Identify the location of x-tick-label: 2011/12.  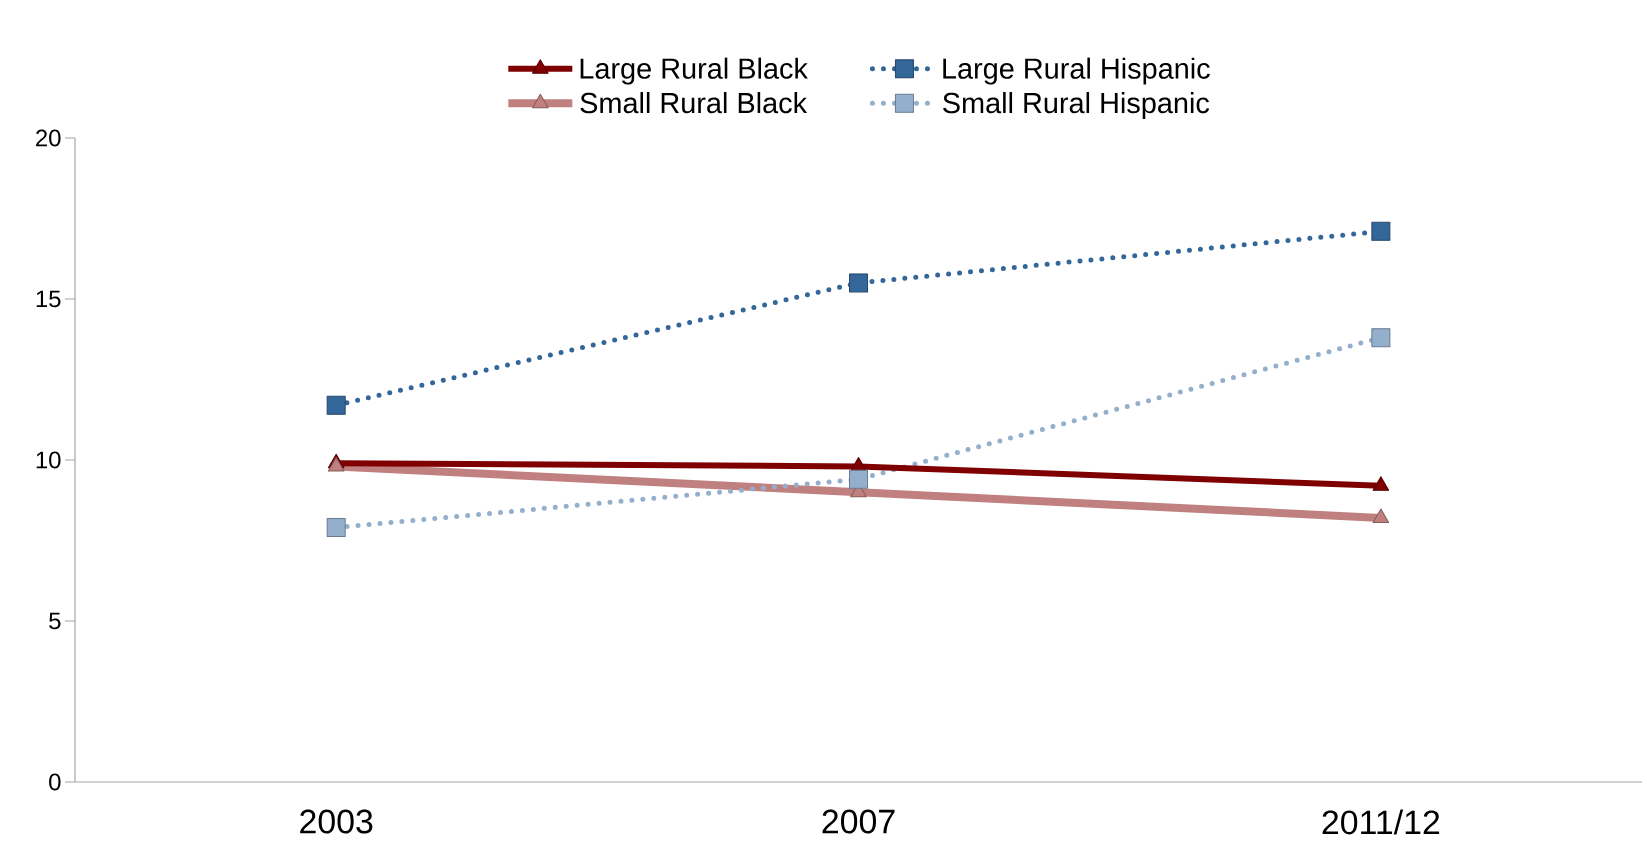
(1381, 822).